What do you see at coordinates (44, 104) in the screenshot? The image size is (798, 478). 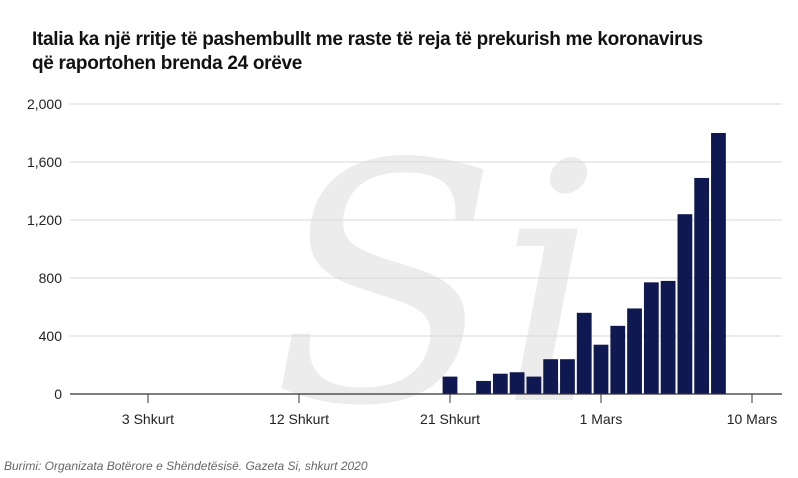 I see `y-tick-label: 2,000` at bounding box center [44, 104].